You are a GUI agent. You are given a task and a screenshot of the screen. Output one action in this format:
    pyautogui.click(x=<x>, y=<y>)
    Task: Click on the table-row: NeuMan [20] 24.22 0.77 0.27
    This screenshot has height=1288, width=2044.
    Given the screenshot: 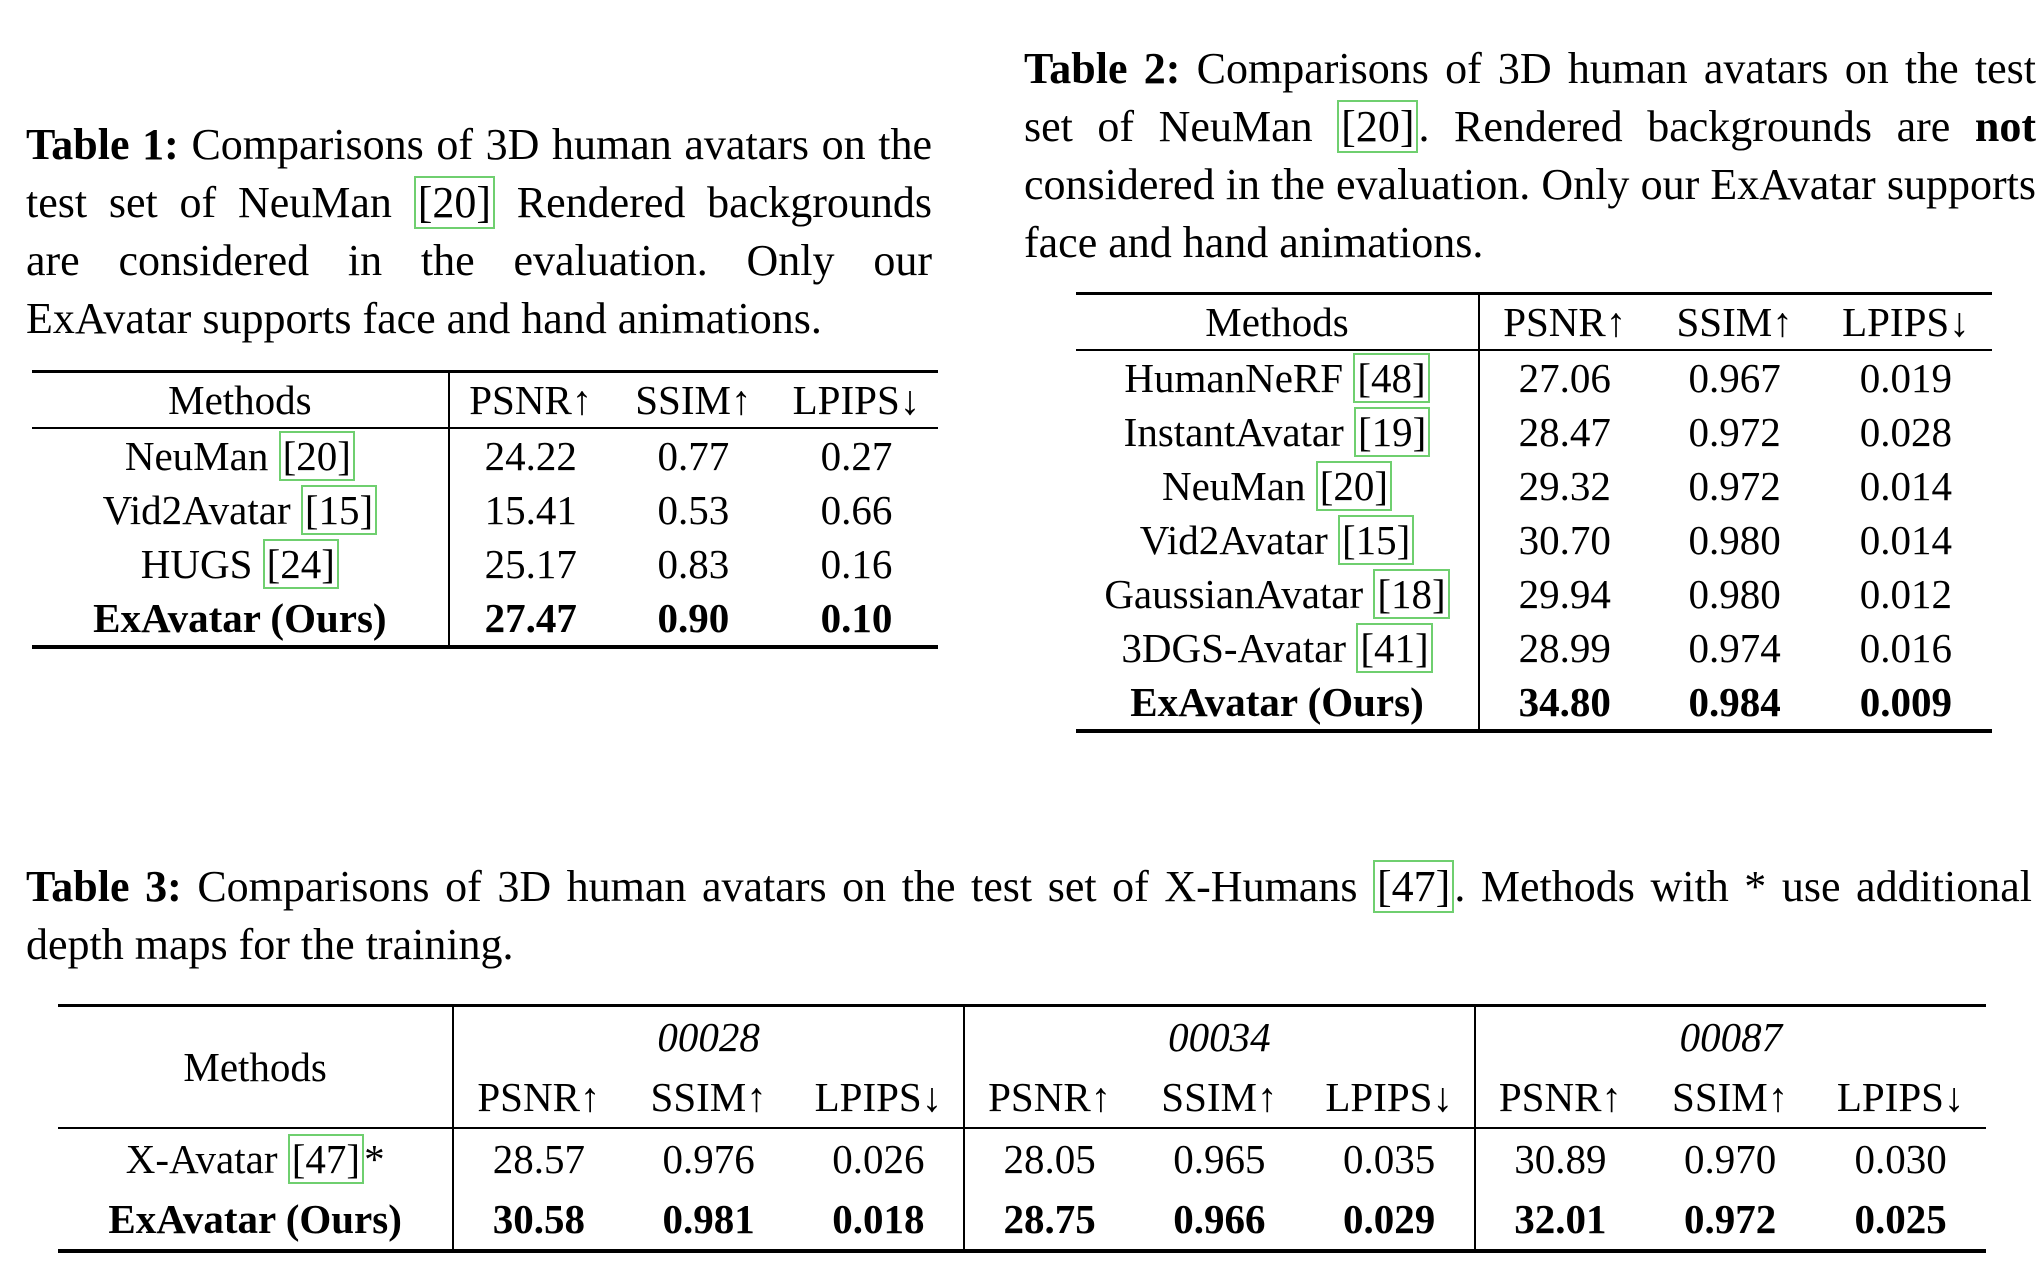 What is the action you would take?
    pyautogui.click(x=485, y=455)
    